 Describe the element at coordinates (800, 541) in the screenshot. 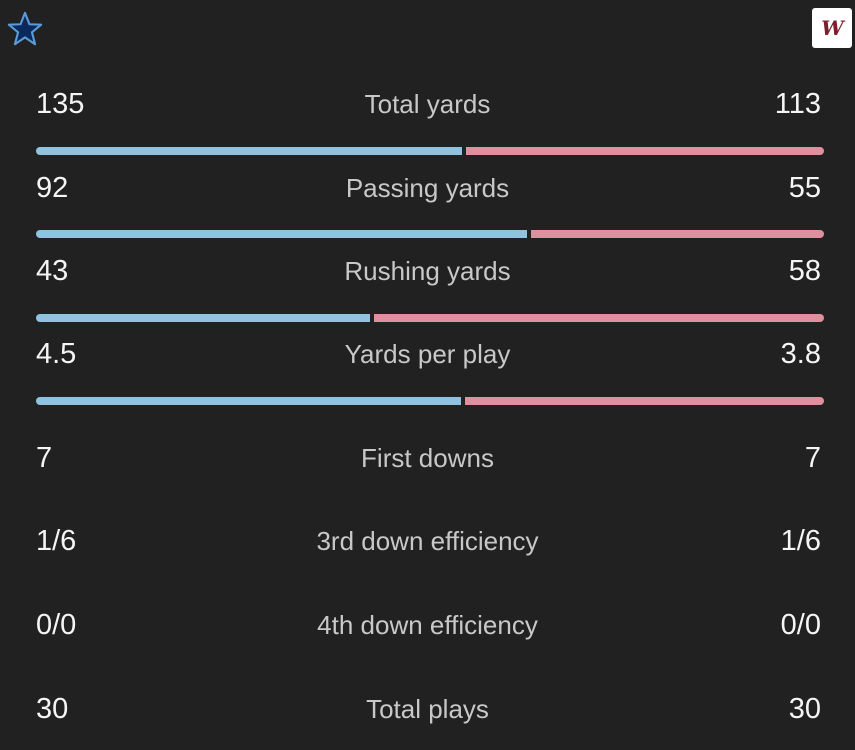

I see `away-value: 1/6` at that location.